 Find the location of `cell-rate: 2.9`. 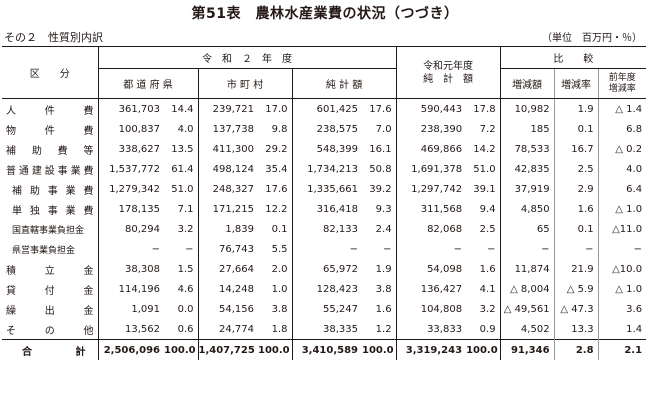

cell-rate: 2.9 is located at coordinates (576, 189).